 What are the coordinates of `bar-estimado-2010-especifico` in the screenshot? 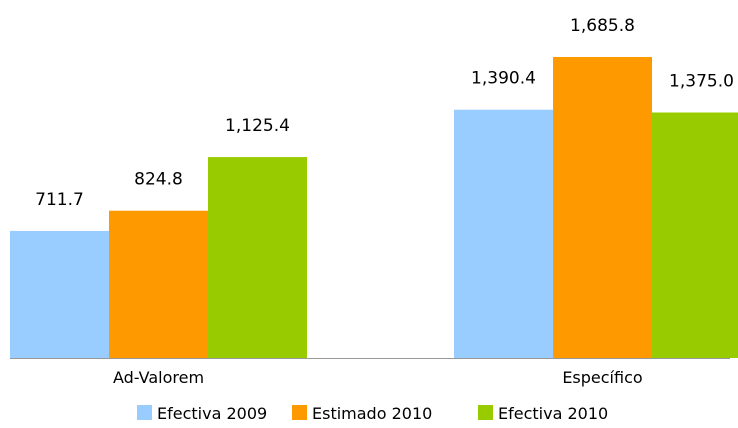 It's located at (602, 207).